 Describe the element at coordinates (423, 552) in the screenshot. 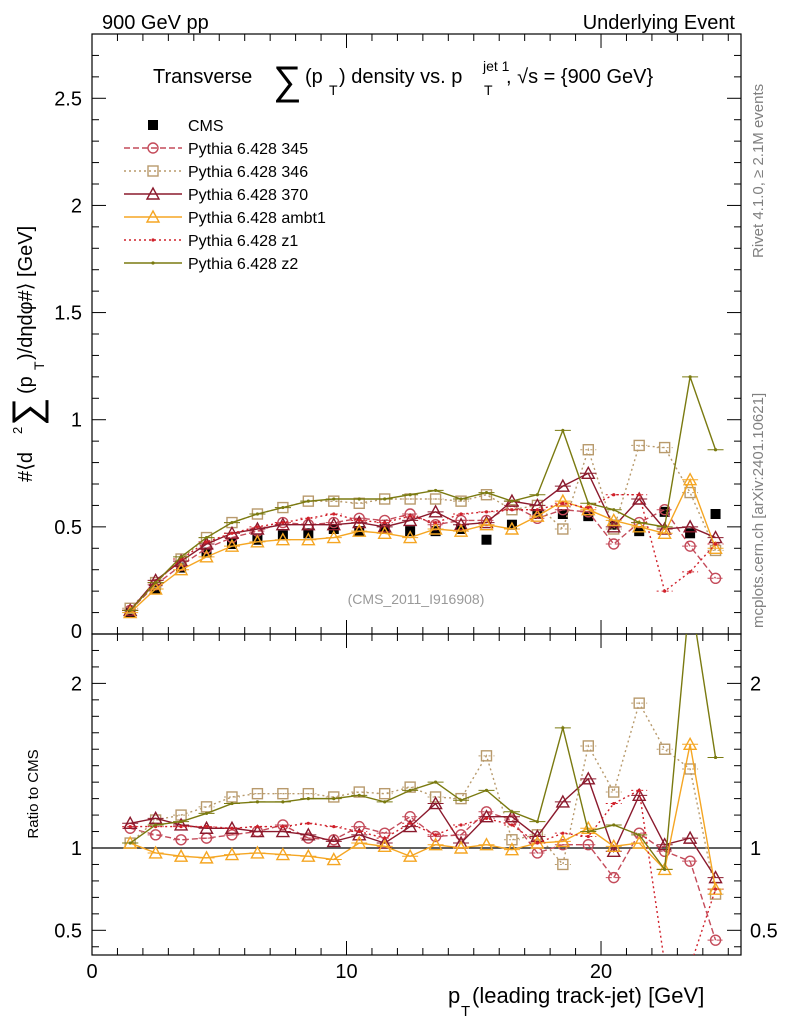

I see `main-series-line` at that location.